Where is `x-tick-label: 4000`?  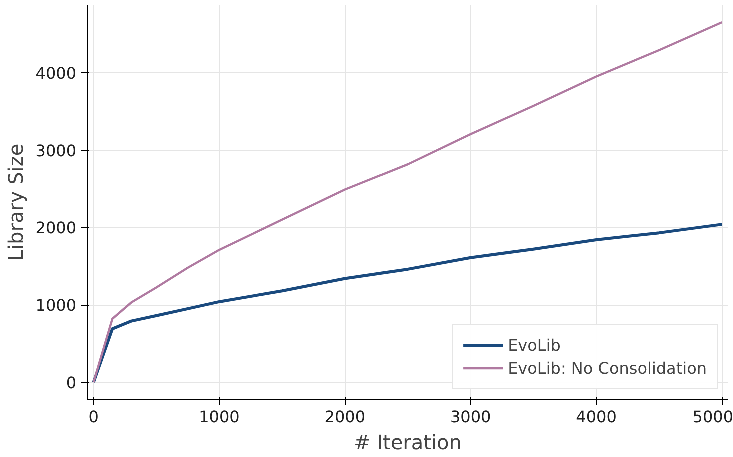 x-tick-label: 4000 is located at coordinates (596, 417).